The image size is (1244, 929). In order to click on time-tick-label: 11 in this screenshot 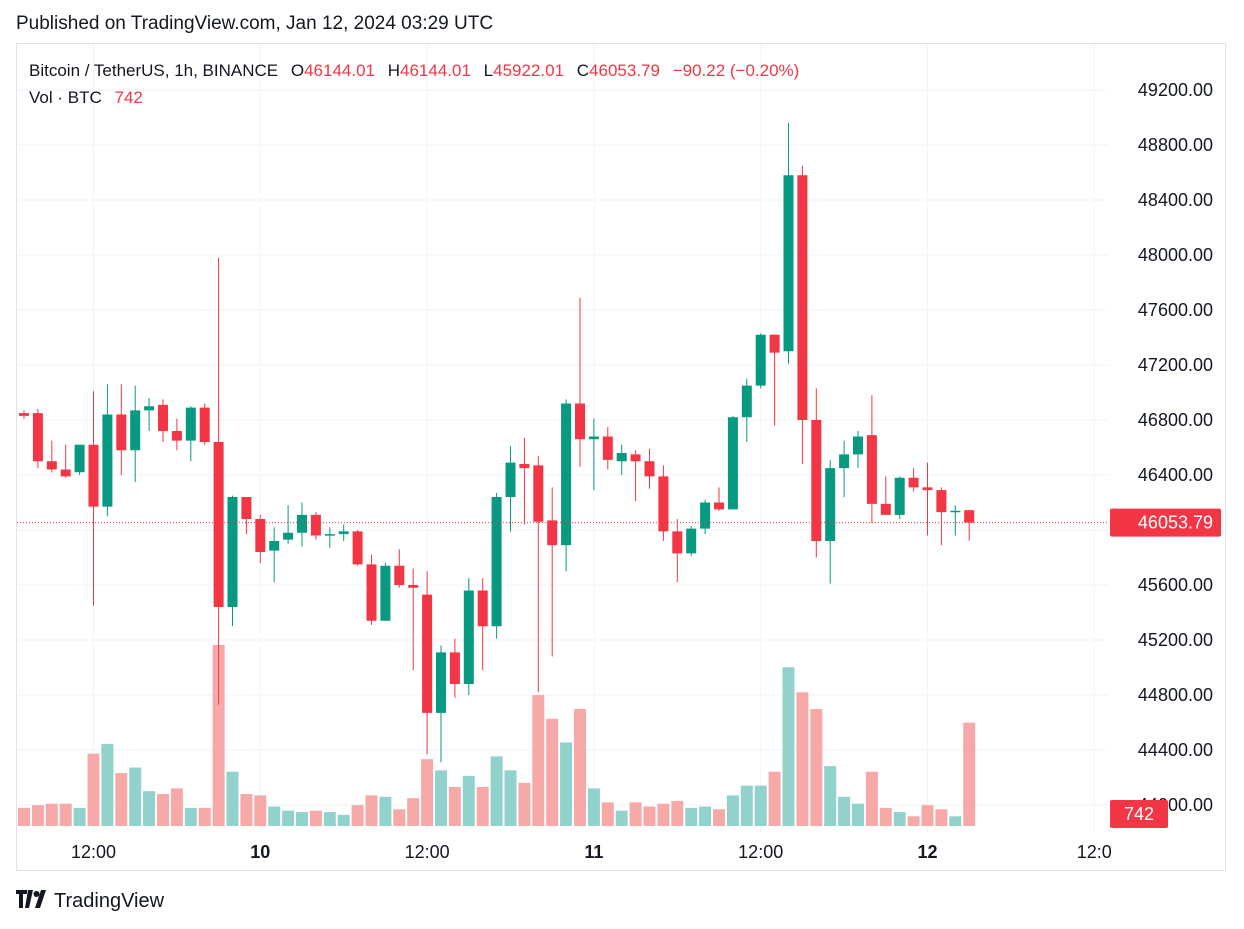, I will do `click(593, 852)`.